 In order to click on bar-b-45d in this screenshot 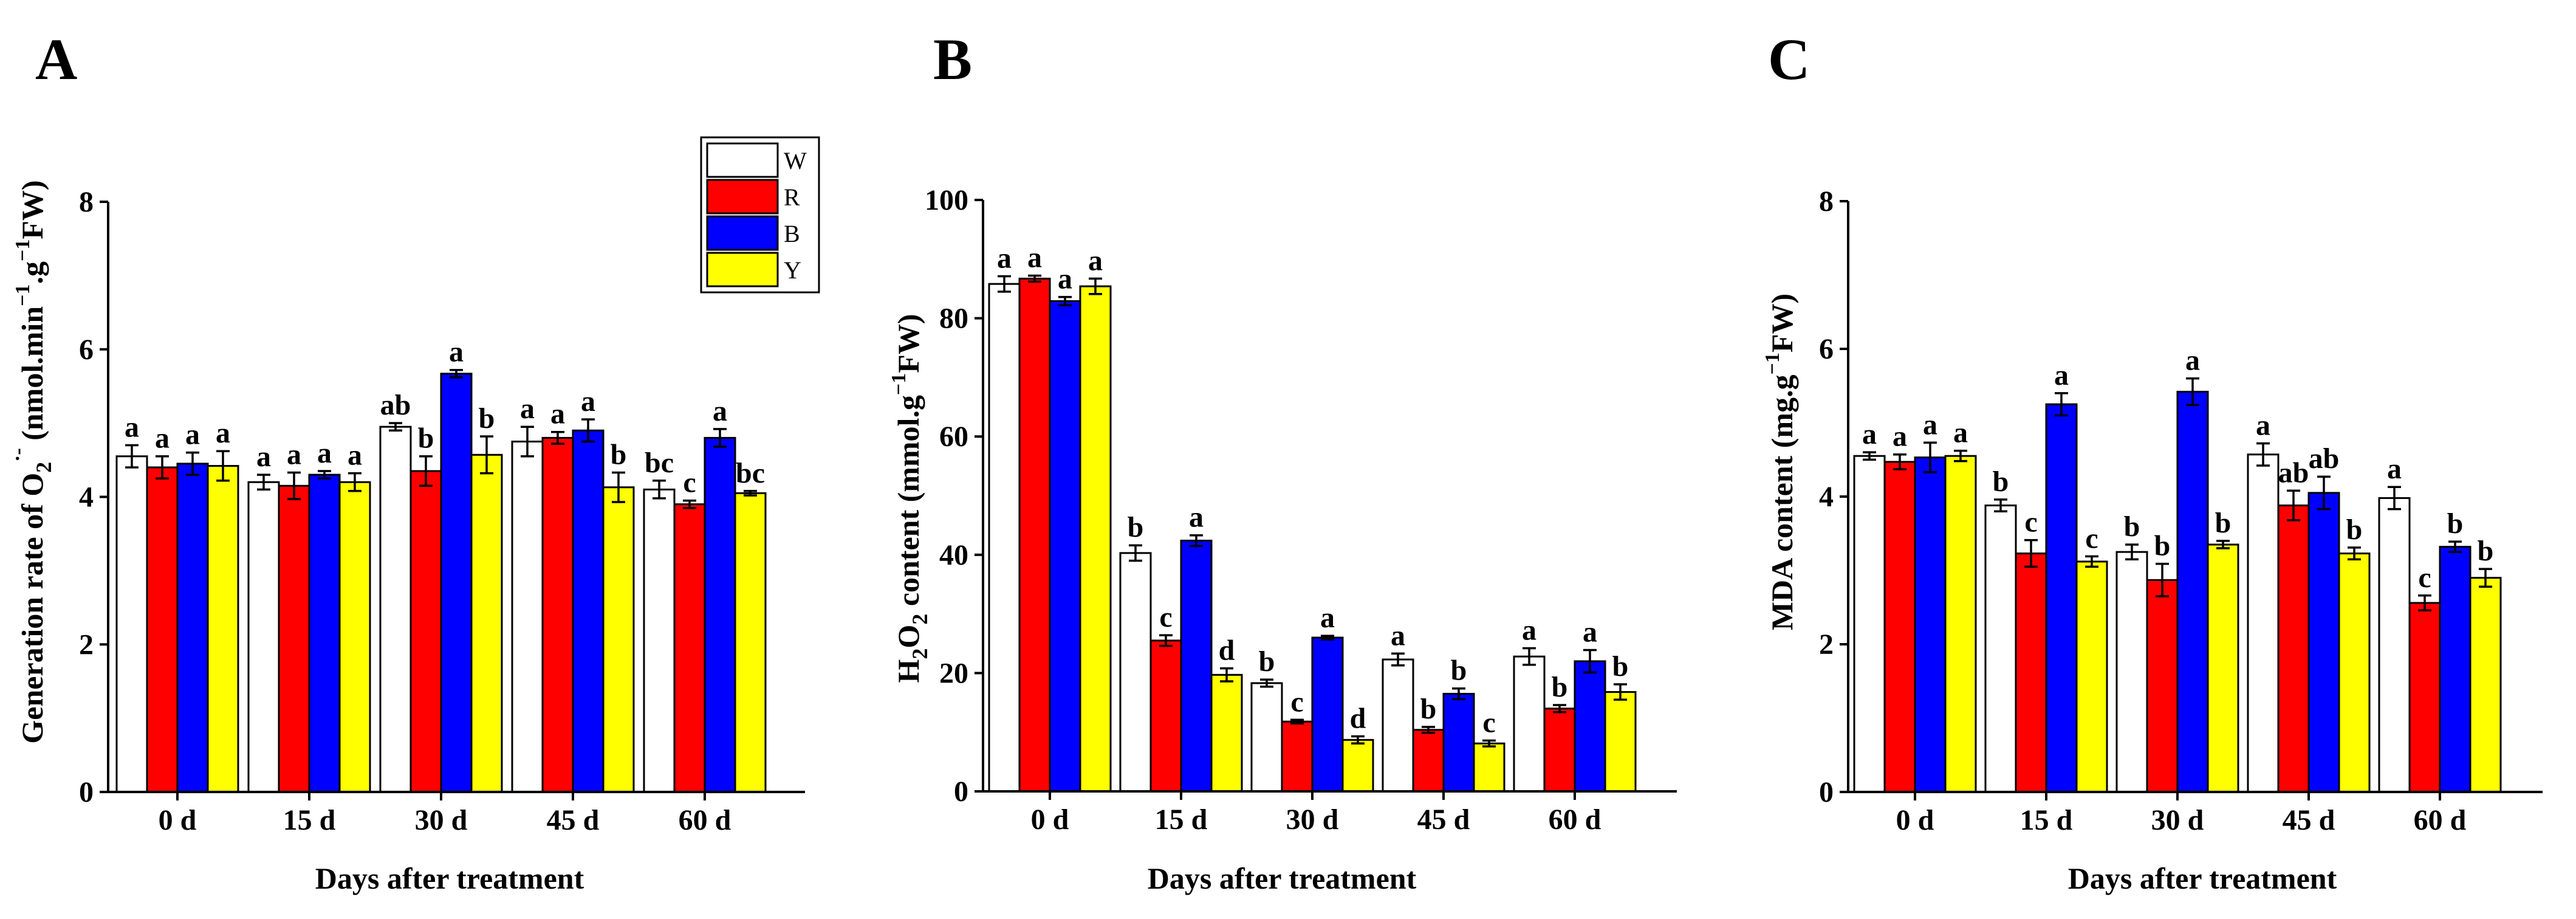, I will do `click(1458, 742)`.